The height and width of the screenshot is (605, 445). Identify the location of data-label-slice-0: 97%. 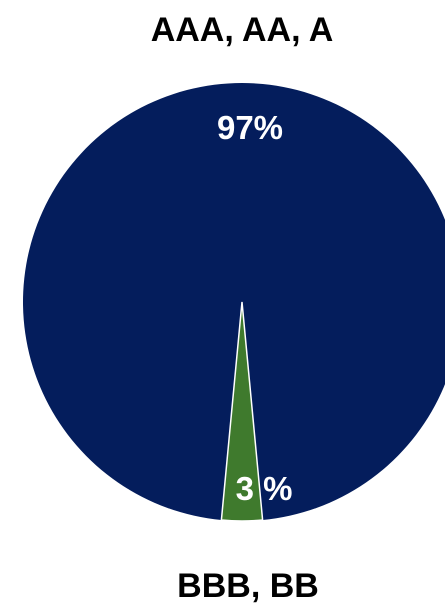
(250, 127).